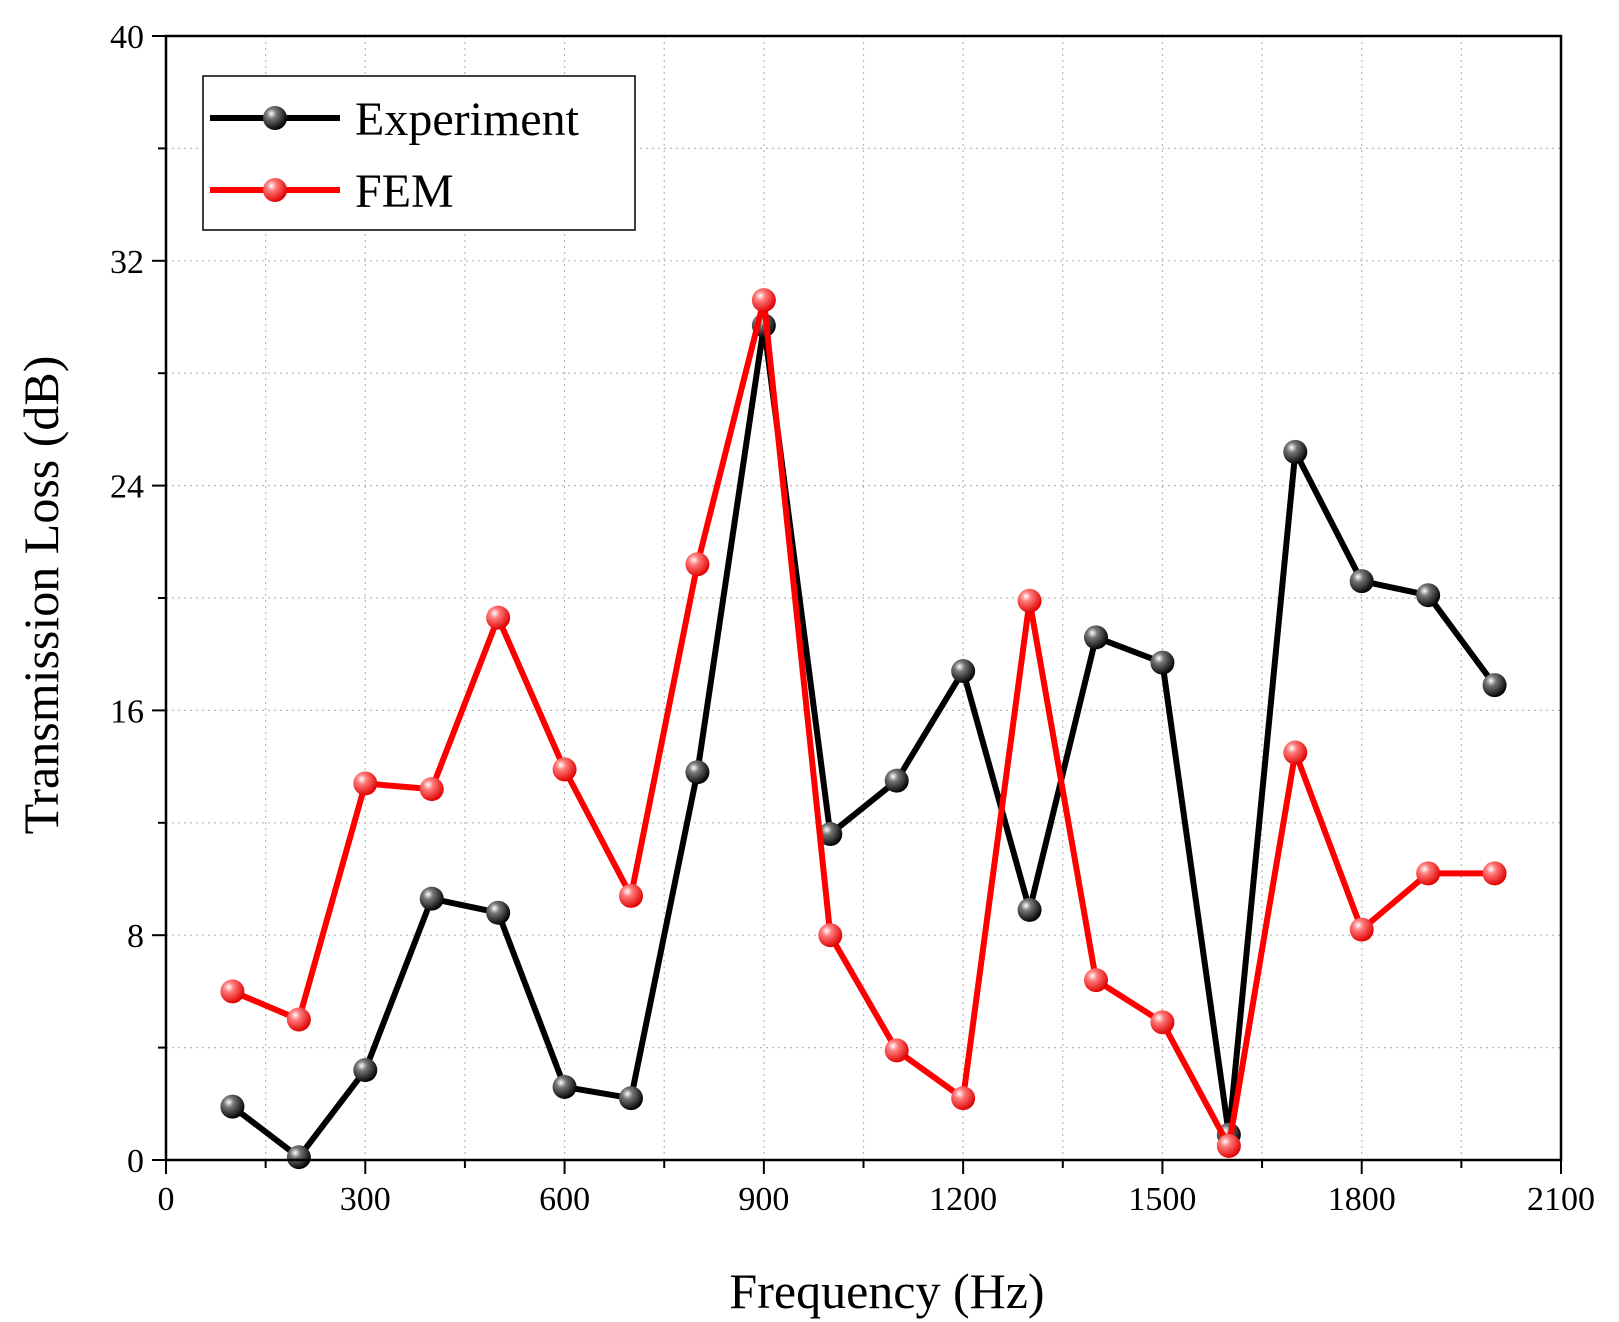 Image resolution: width=1619 pixels, height=1322 pixels. I want to click on legend-box, so click(419, 153).